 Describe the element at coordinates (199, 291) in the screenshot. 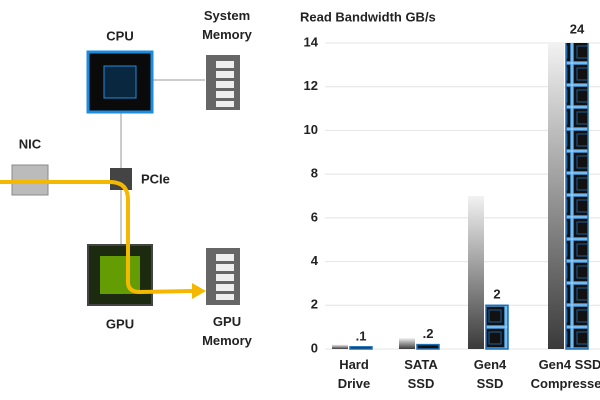

I see `arrow-head` at that location.